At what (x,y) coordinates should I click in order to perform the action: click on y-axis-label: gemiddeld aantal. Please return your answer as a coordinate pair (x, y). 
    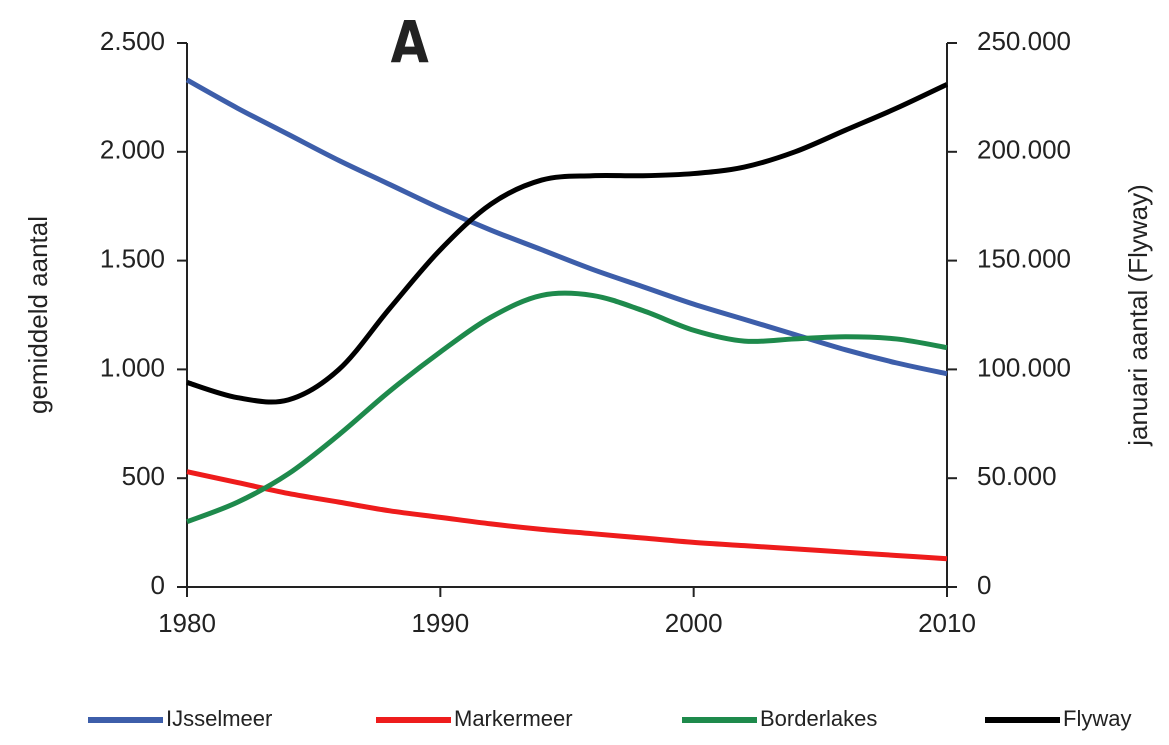
    Looking at the image, I should click on (38, 315).